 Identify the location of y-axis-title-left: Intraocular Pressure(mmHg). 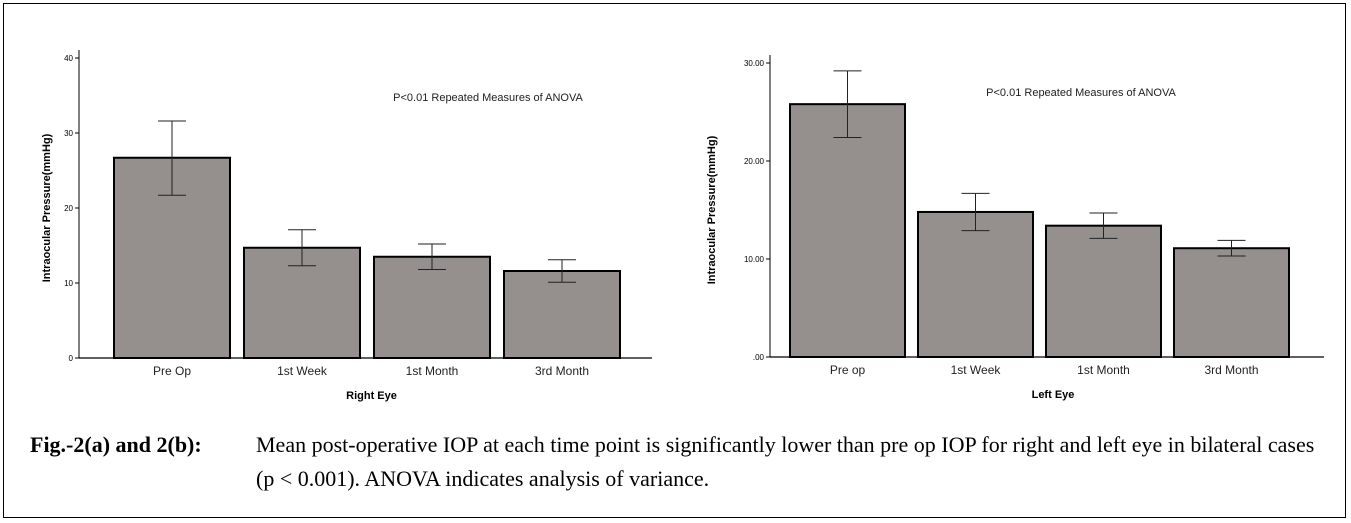
(712, 209).